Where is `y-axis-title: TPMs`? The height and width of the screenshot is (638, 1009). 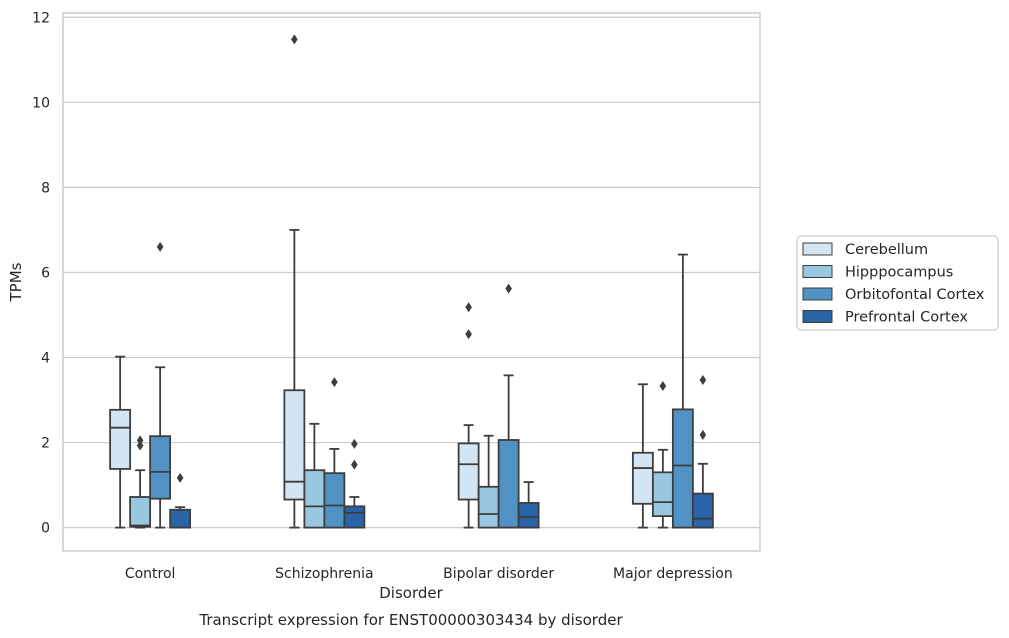
y-axis-title: TPMs is located at coordinates (16, 282).